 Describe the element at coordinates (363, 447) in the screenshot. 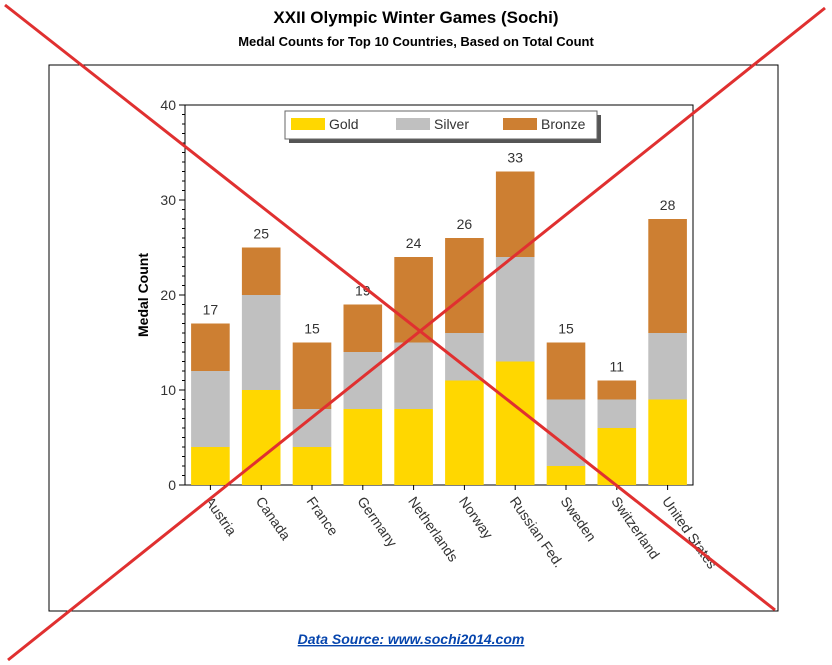

I see `bar-gold-germany` at that location.